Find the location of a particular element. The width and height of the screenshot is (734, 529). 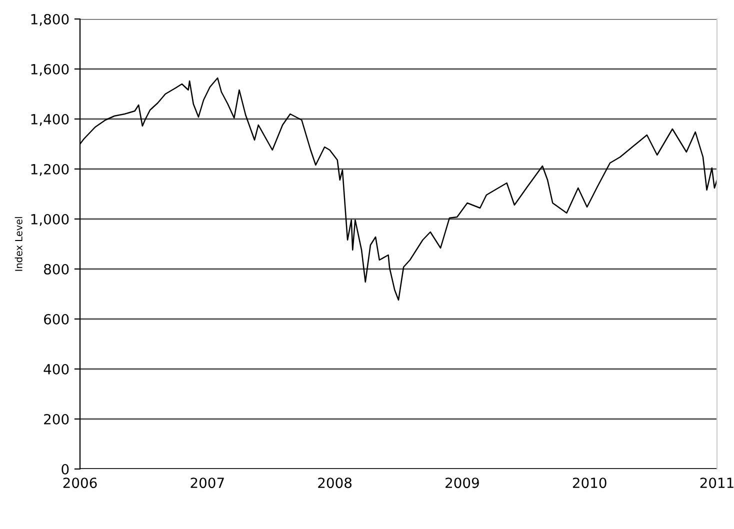

x-tick-label: 2007 is located at coordinates (207, 483).